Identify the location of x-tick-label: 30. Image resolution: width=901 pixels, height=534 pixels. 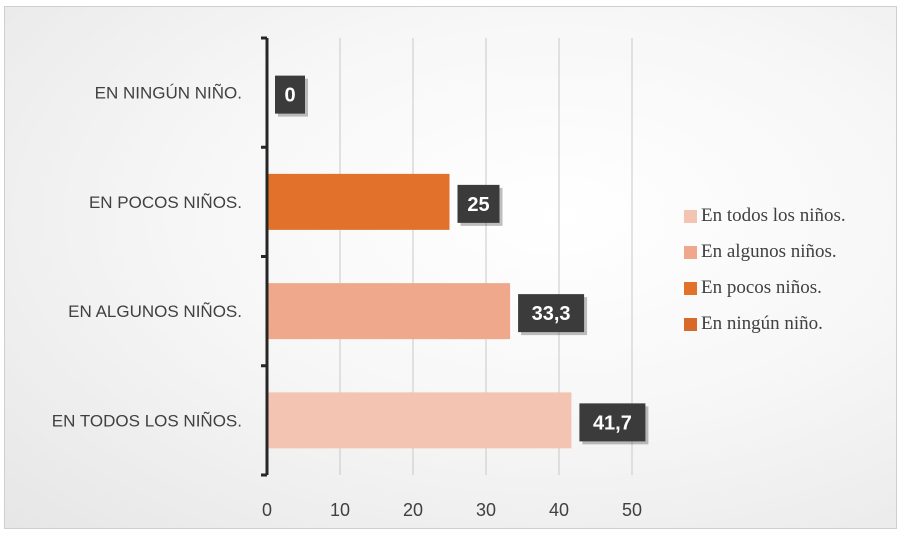
(486, 510).